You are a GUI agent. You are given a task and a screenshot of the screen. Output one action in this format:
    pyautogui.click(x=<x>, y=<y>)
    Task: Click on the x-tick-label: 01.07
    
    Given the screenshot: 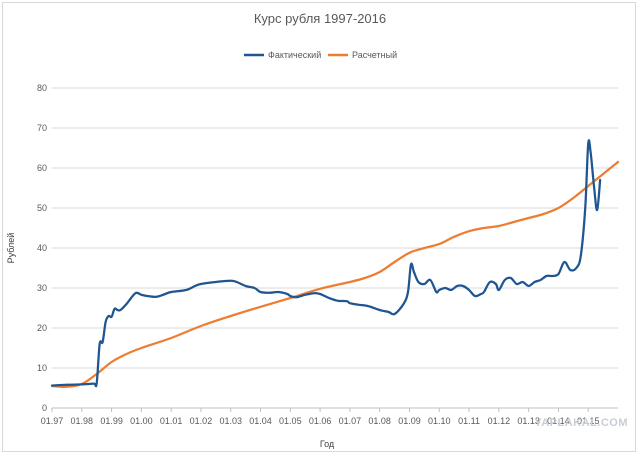 What is the action you would take?
    pyautogui.click(x=350, y=421)
    